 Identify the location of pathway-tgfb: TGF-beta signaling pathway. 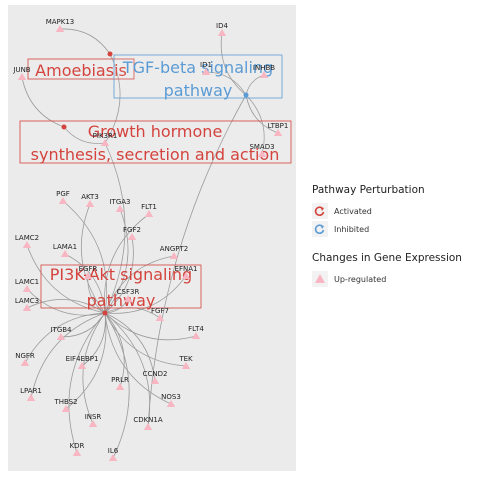
(198, 77).